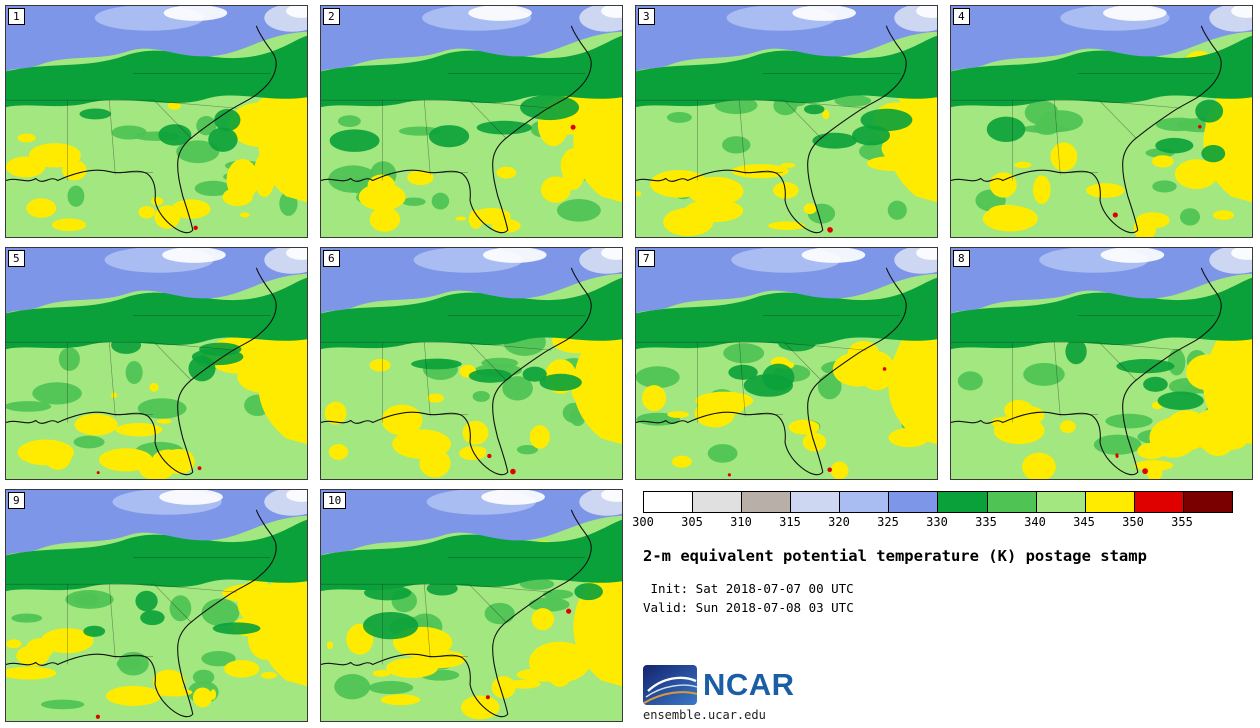 This screenshot has height=728, width=1260. I want to click on colorbar, so click(938, 502).